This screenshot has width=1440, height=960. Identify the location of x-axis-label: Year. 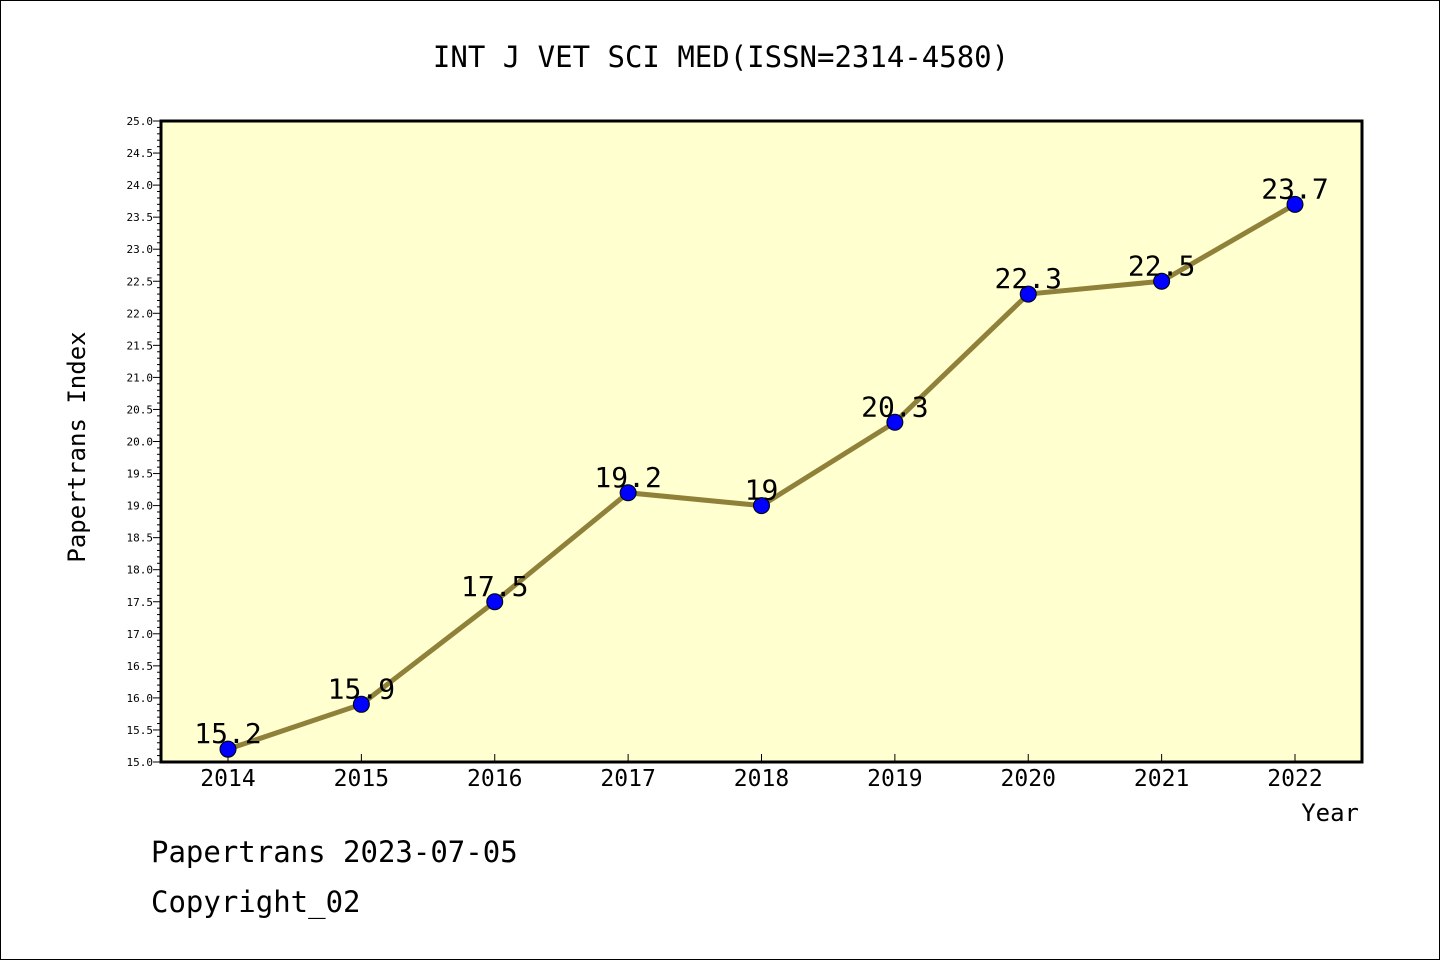
(1330, 813).